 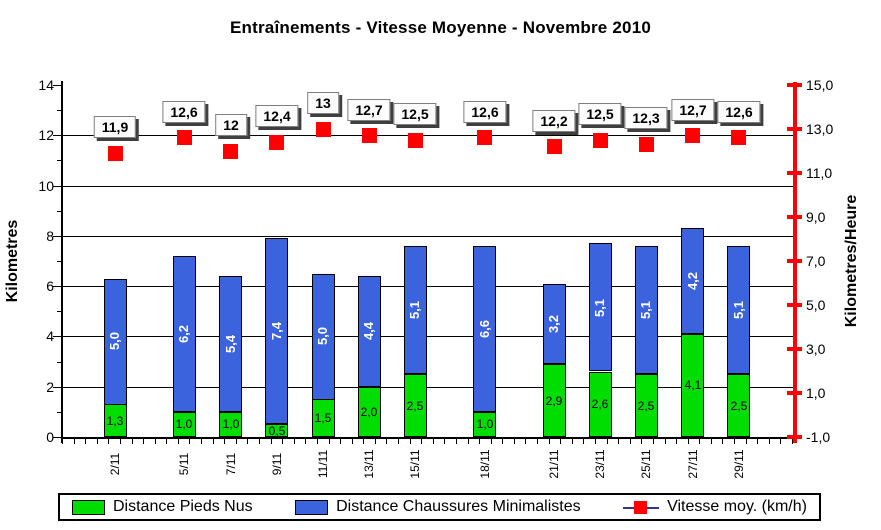 I want to click on y-right-tick-label: 7,0, so click(x=816, y=261).